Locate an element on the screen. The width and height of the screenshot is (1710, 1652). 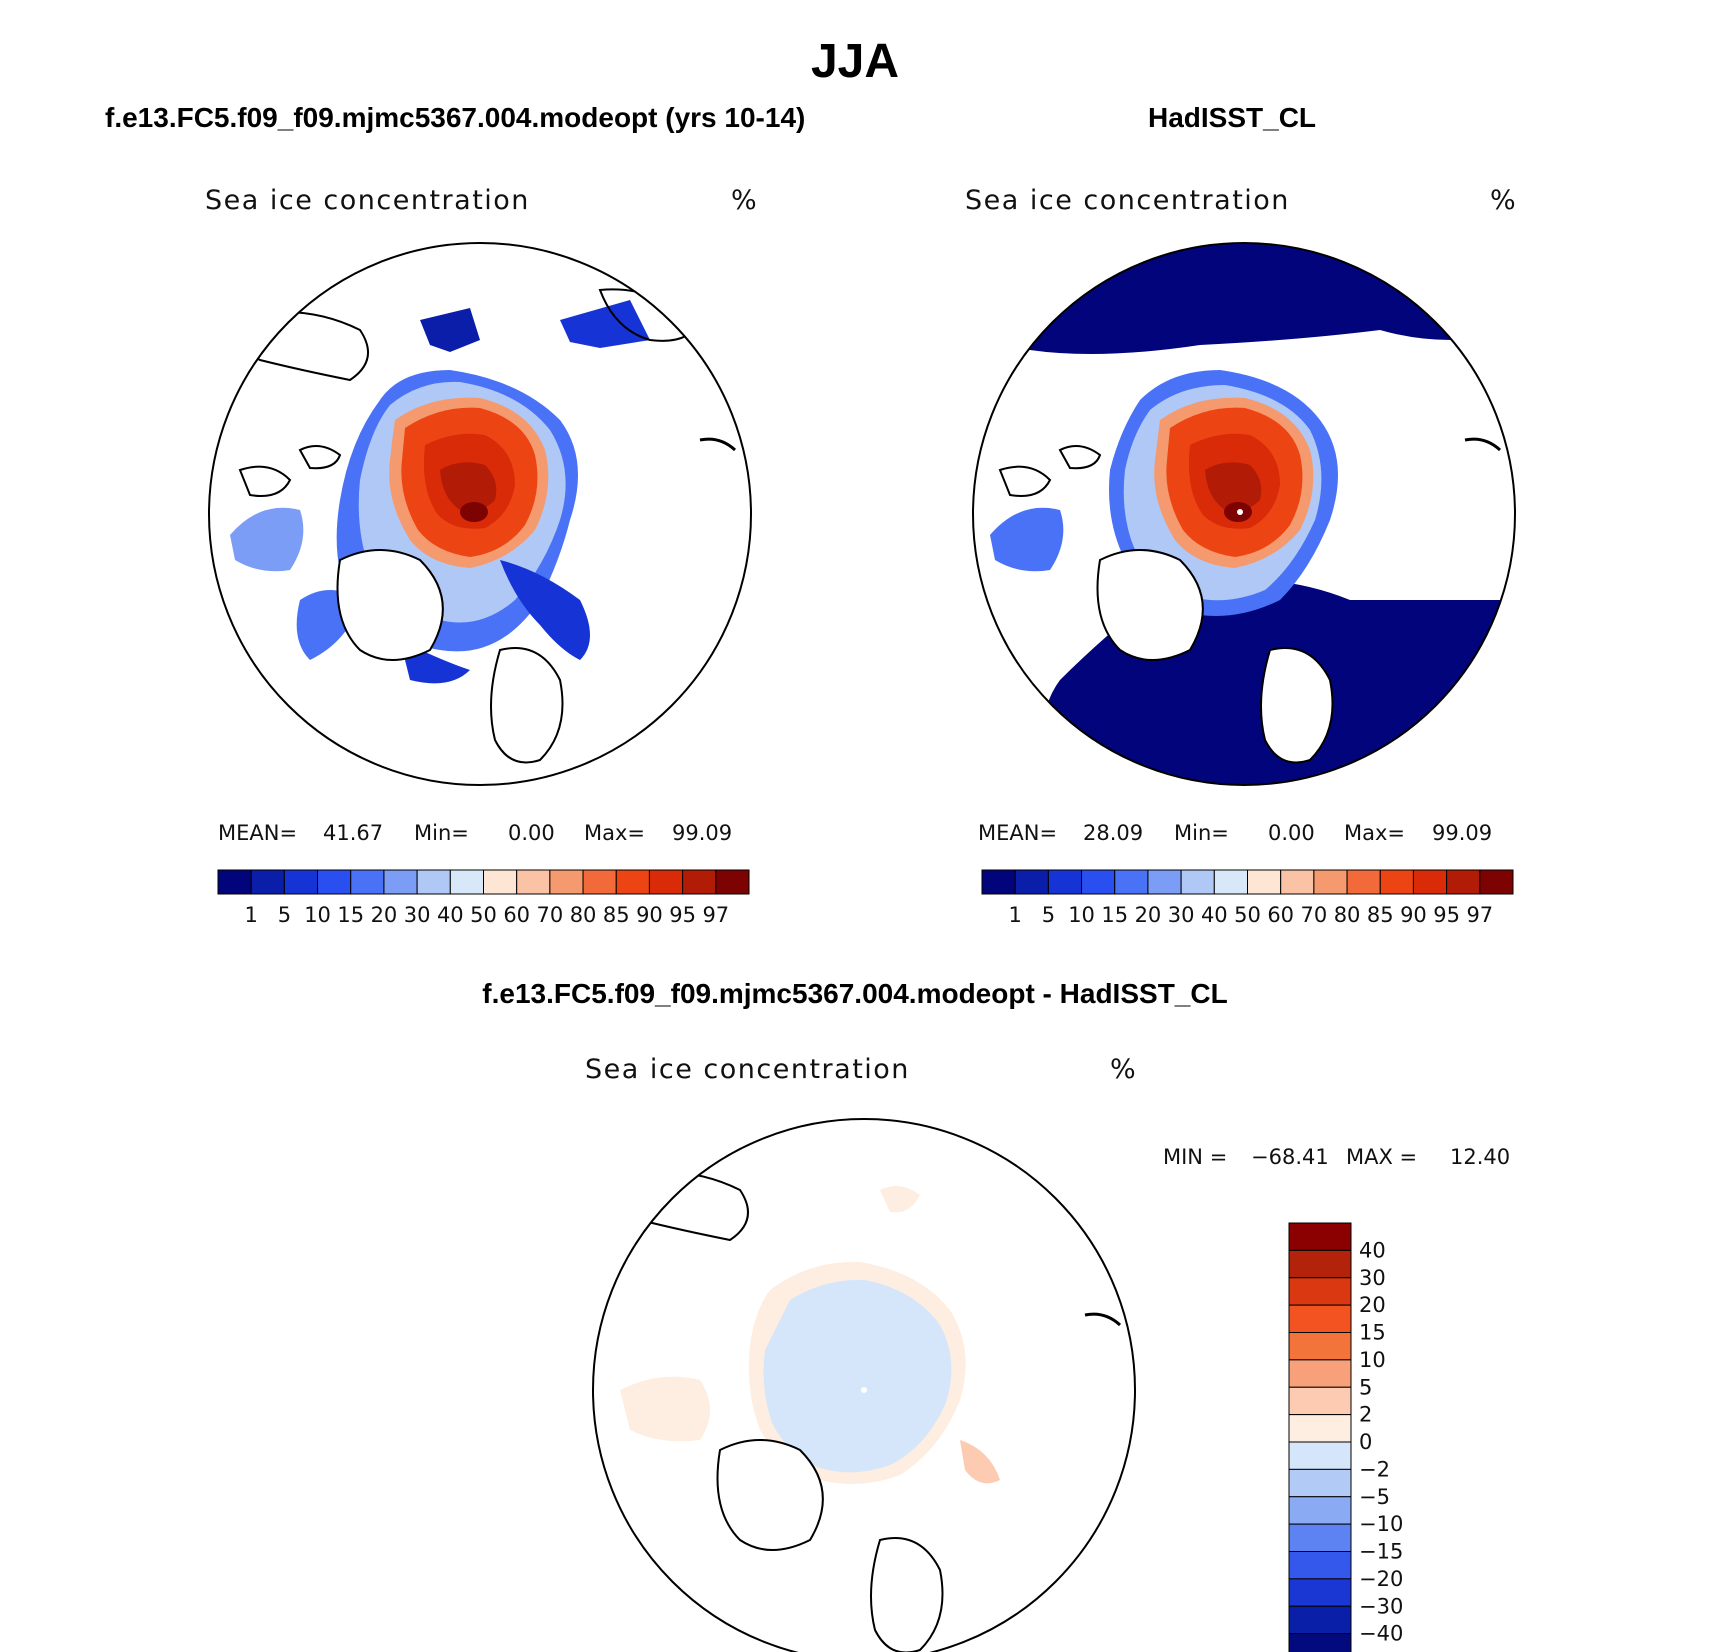
colorbar-diff-tick-label: −10 is located at coordinates (1381, 1524).